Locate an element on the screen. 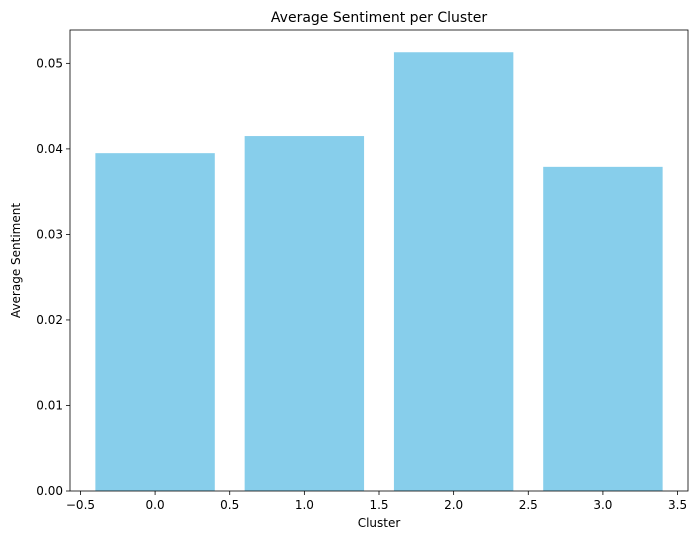 The width and height of the screenshot is (700, 545). y-tick-label: 0.01 is located at coordinates (49, 405).